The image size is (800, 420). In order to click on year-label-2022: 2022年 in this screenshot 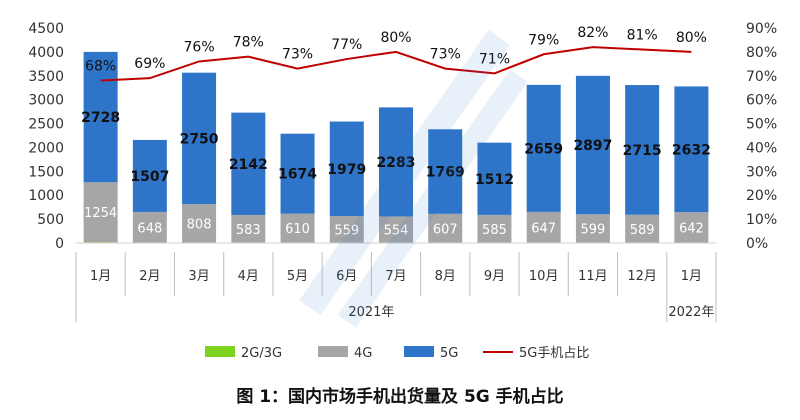, I will do `click(691, 312)`.